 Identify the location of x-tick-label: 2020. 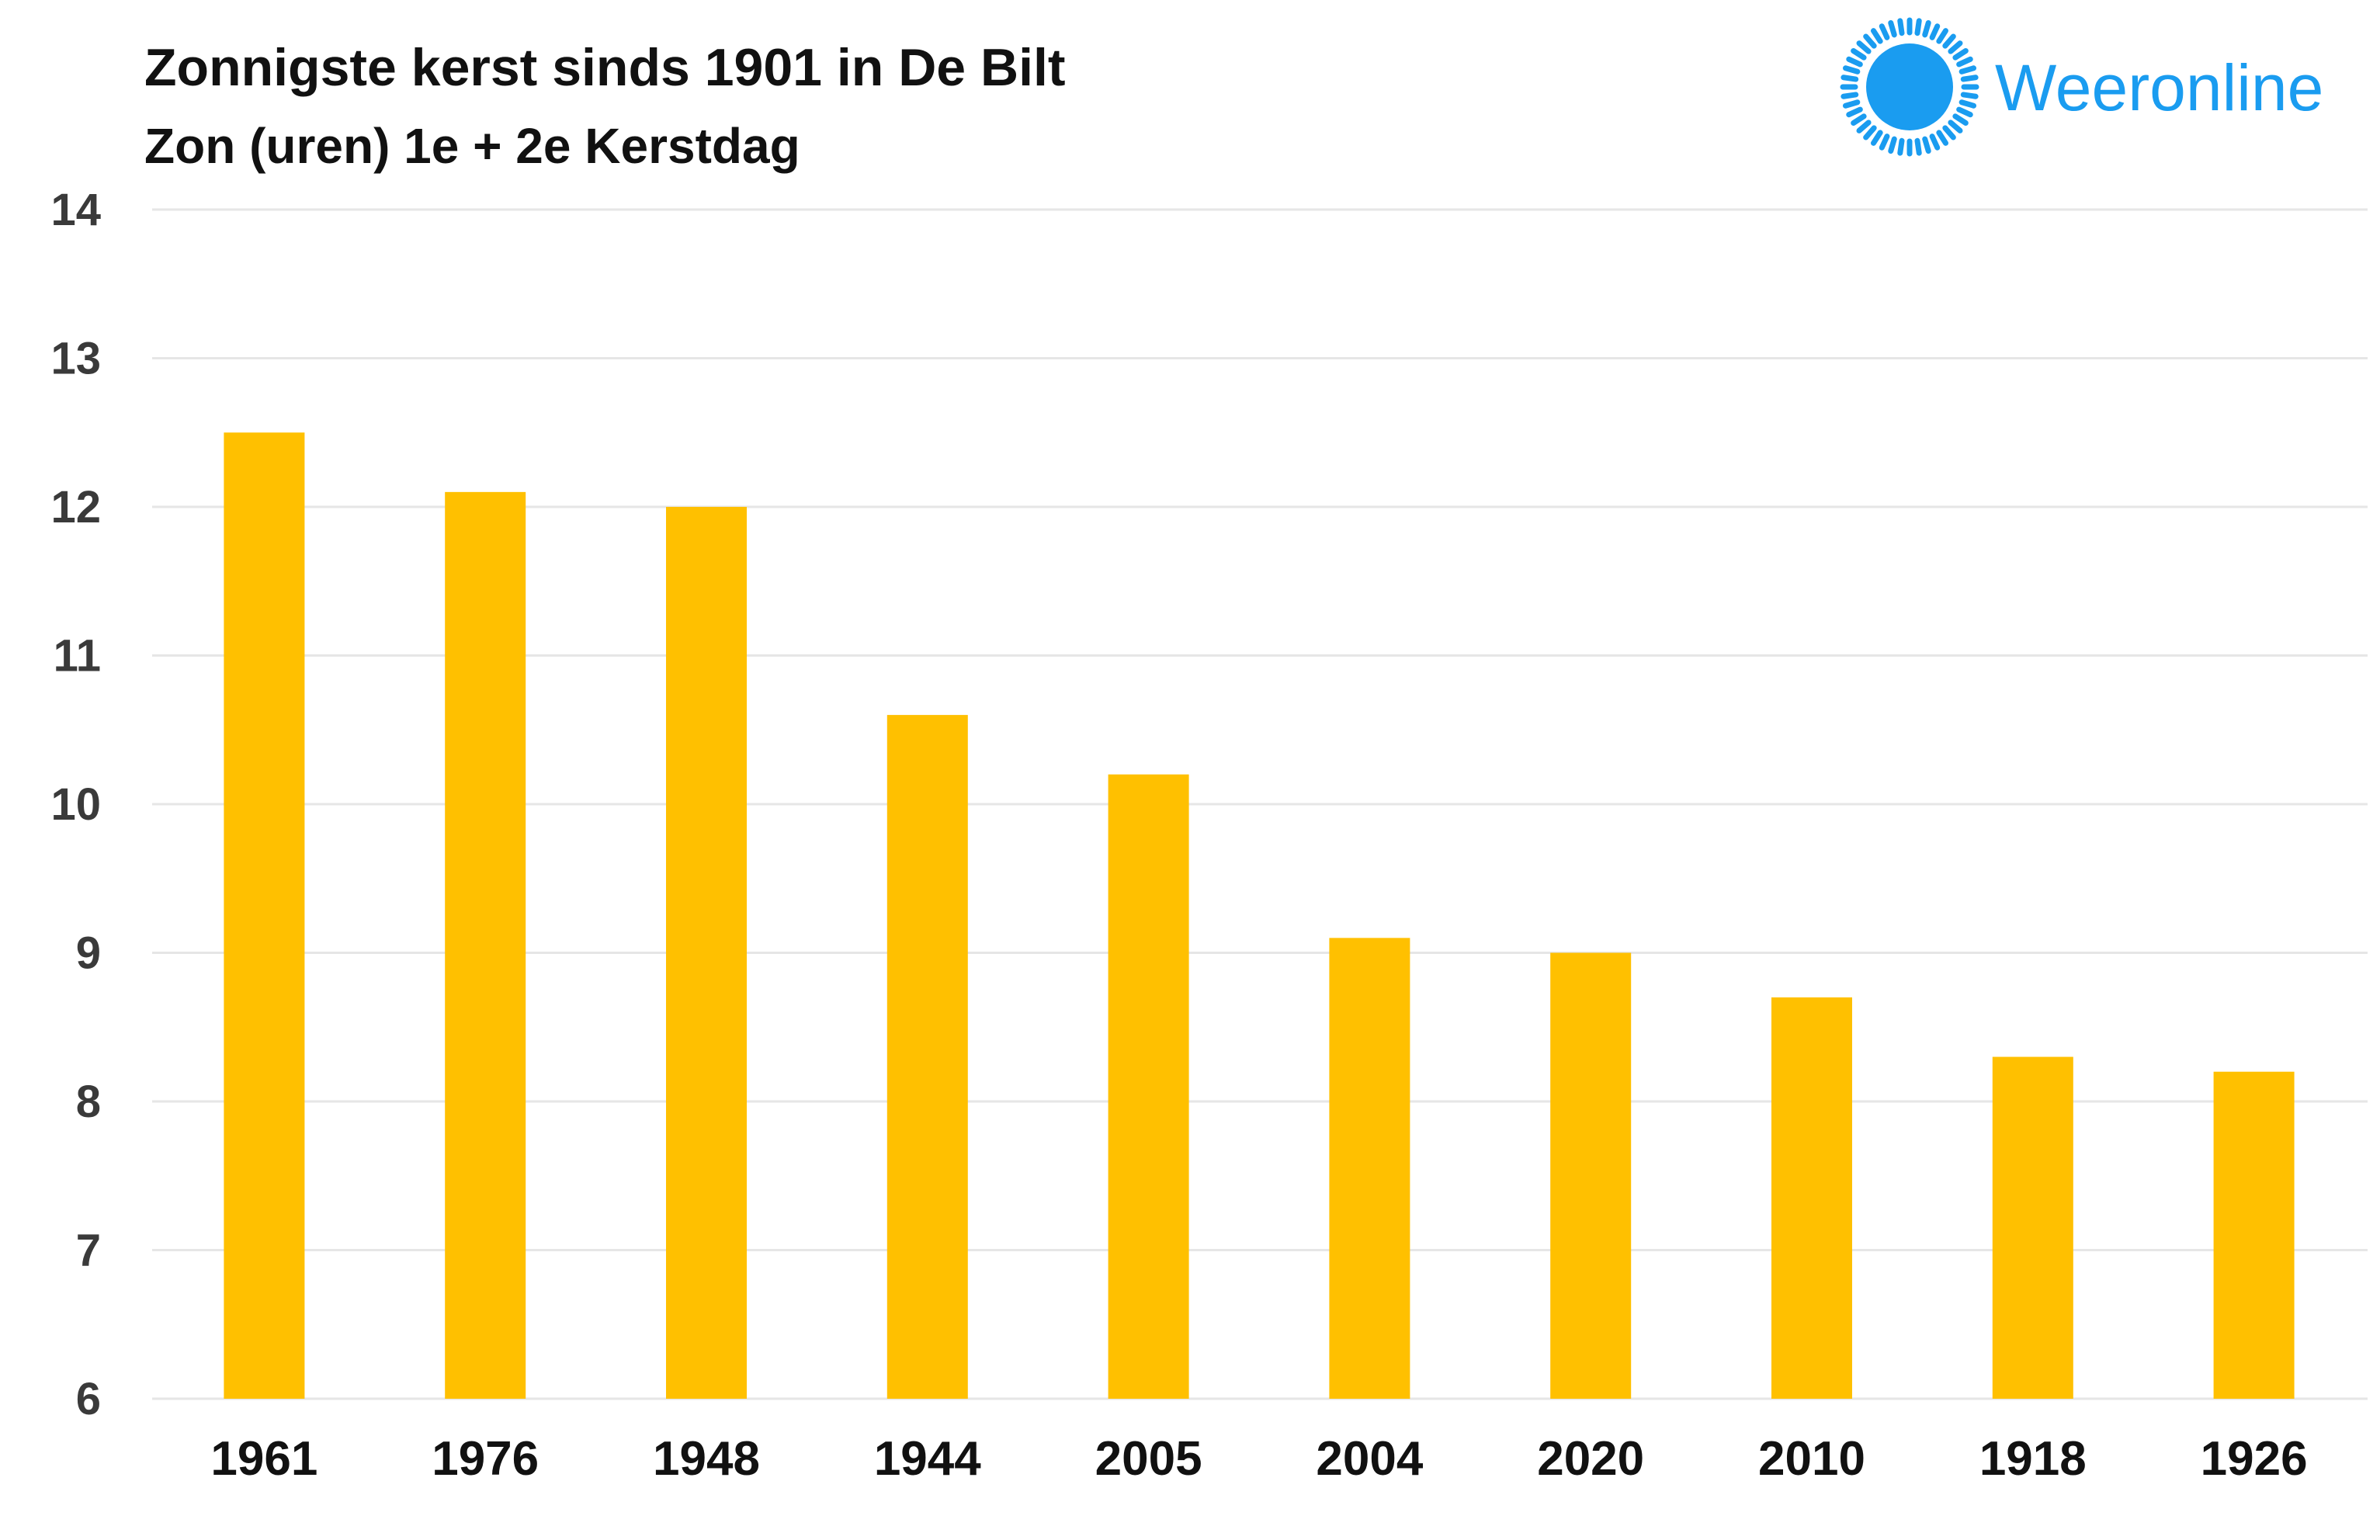
(1591, 1459).